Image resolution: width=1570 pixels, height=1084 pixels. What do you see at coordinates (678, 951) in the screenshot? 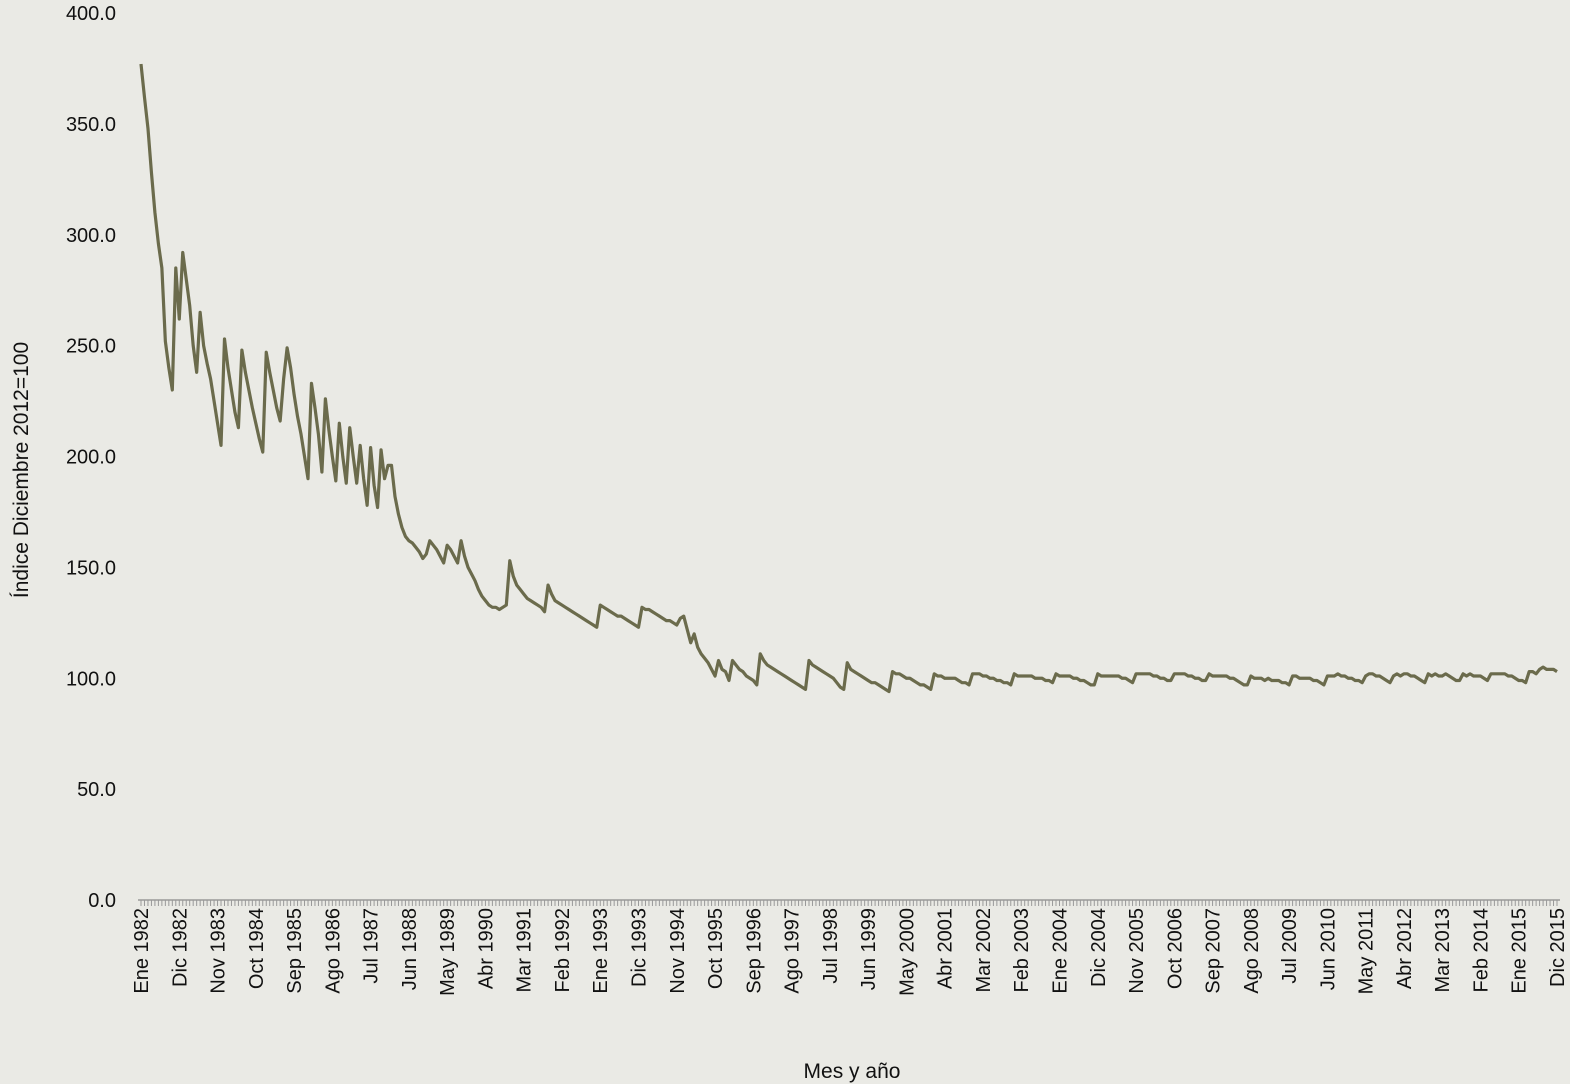
I see `x-tick-label: Nov 1994` at bounding box center [678, 951].